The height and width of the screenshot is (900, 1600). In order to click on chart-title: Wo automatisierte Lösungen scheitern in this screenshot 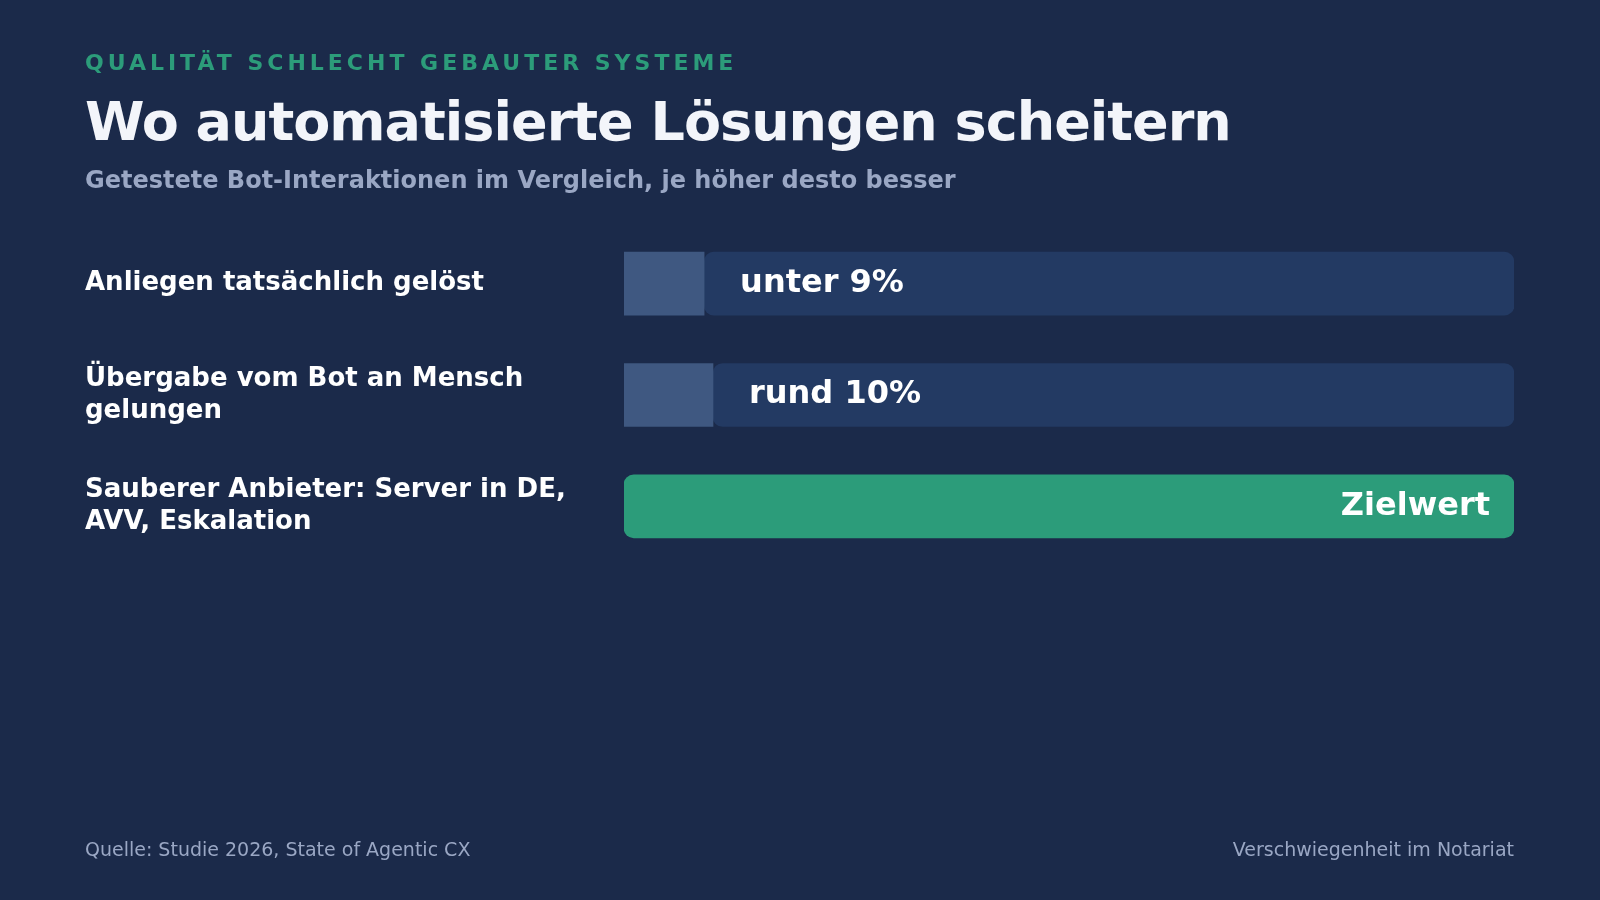, I will do `click(658, 121)`.